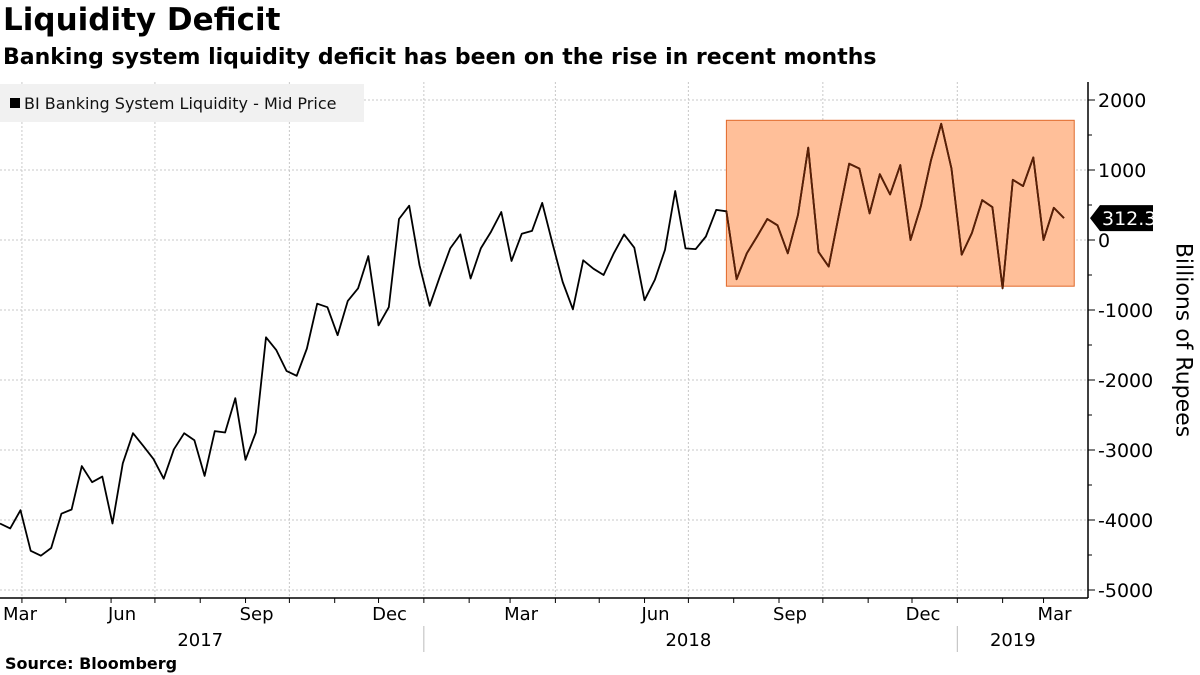 The height and width of the screenshot is (675, 1200). What do you see at coordinates (1122, 101) in the screenshot?
I see `y-tick-label: 2000` at bounding box center [1122, 101].